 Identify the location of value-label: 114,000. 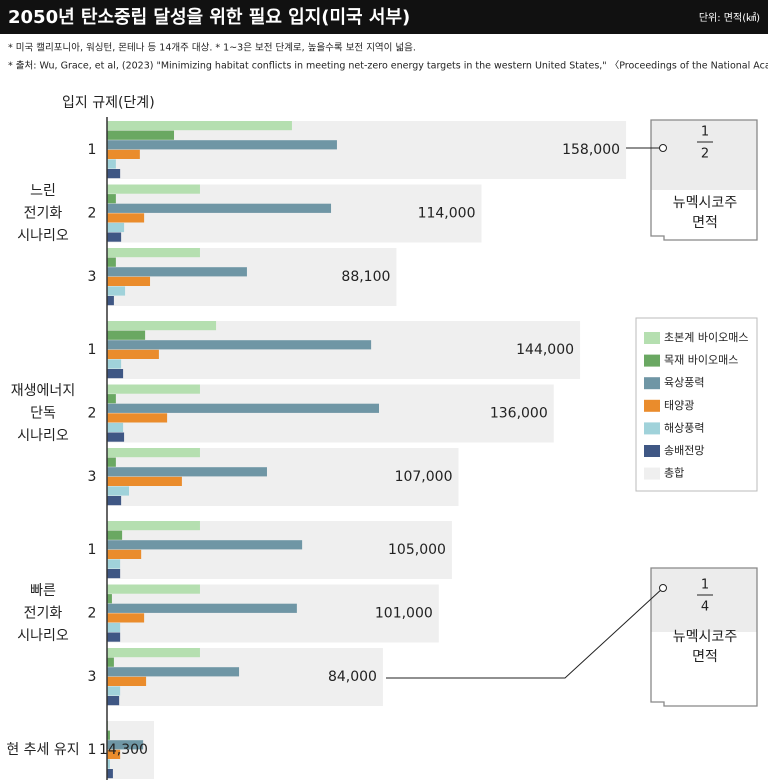
(447, 214).